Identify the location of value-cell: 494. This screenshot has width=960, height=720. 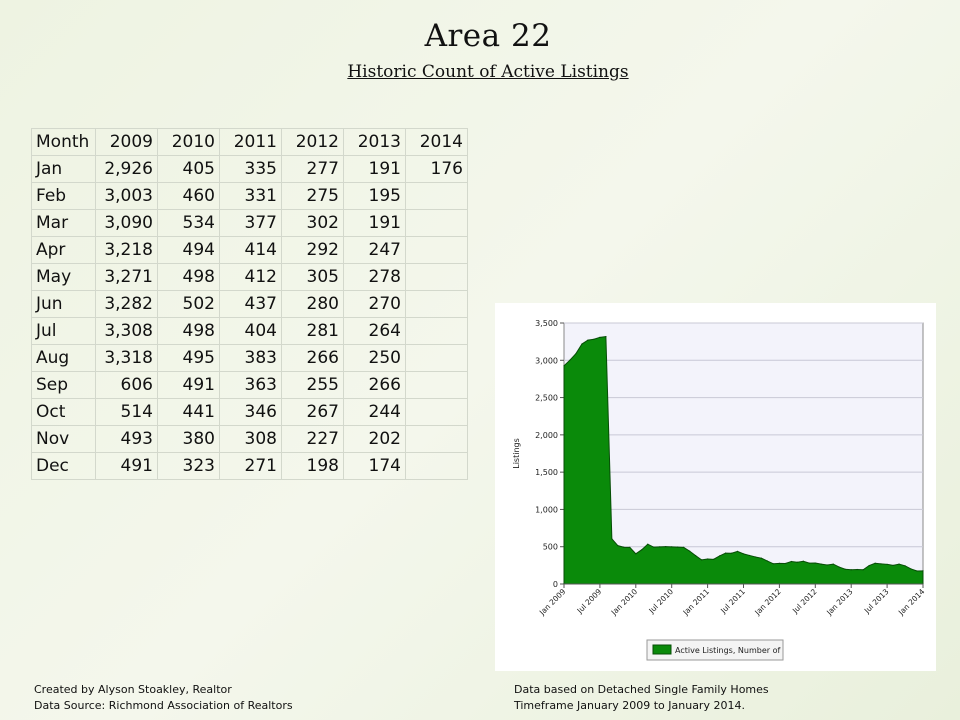
(188, 250).